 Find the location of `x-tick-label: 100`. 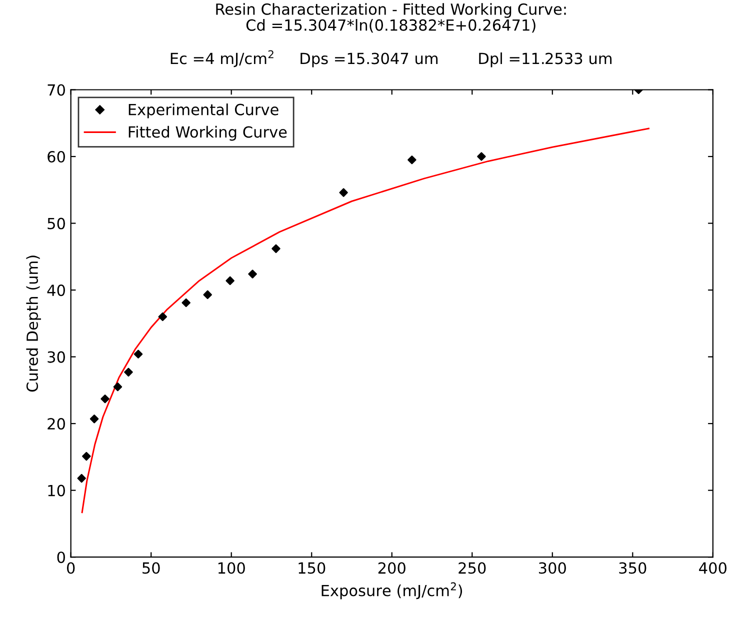

x-tick-label: 100 is located at coordinates (231, 568).